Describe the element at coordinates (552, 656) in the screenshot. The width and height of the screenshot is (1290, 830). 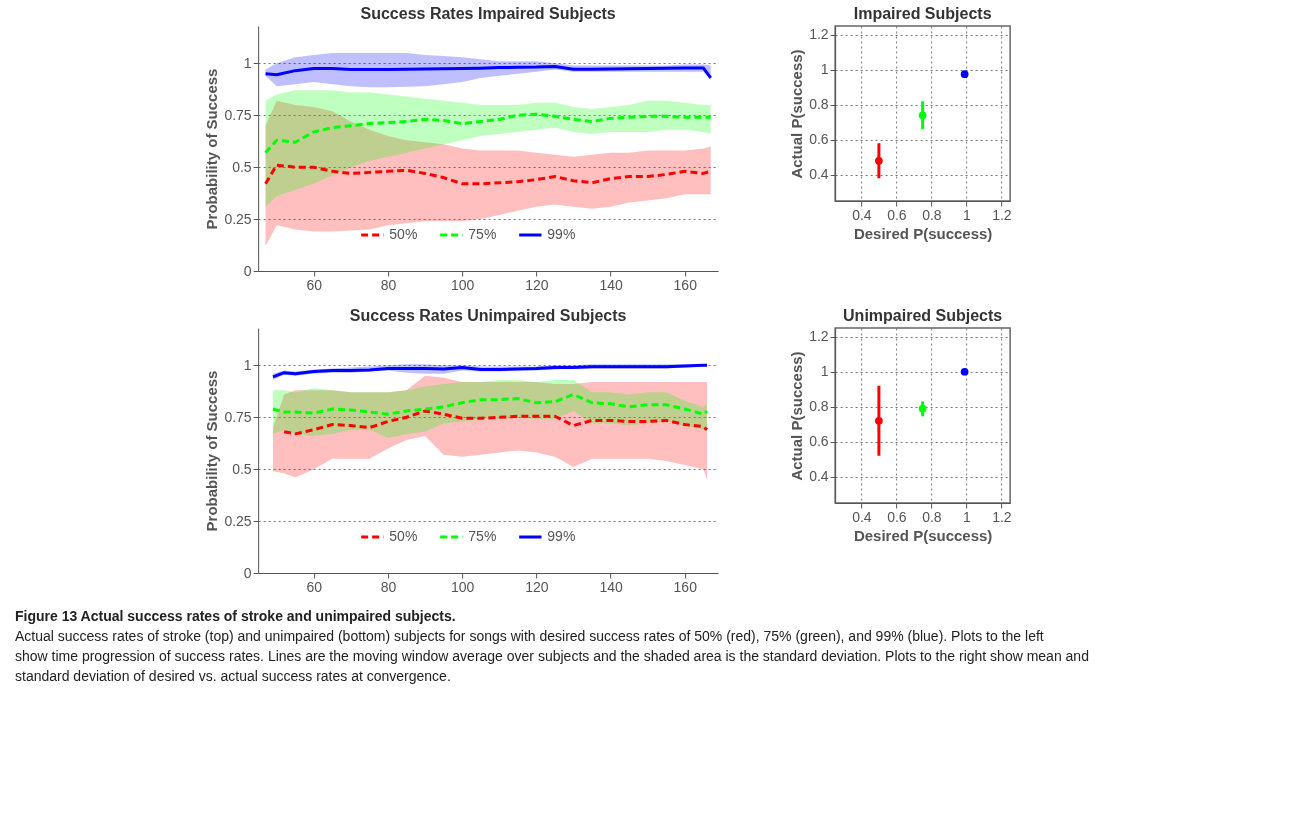
I see `text: Actual success rates of stroke (top) and unimpaired (bottom) subjects for songs with desired success rates of 50% (red), 75% (green), and 99% (blue). Plots to the left show time progression of success rates. Lines are the moving window average over subjects and the shaded area is the standard deviation. Plots to the right show mean and standard deviation of desired vs. actual success rates at convergence.` at that location.